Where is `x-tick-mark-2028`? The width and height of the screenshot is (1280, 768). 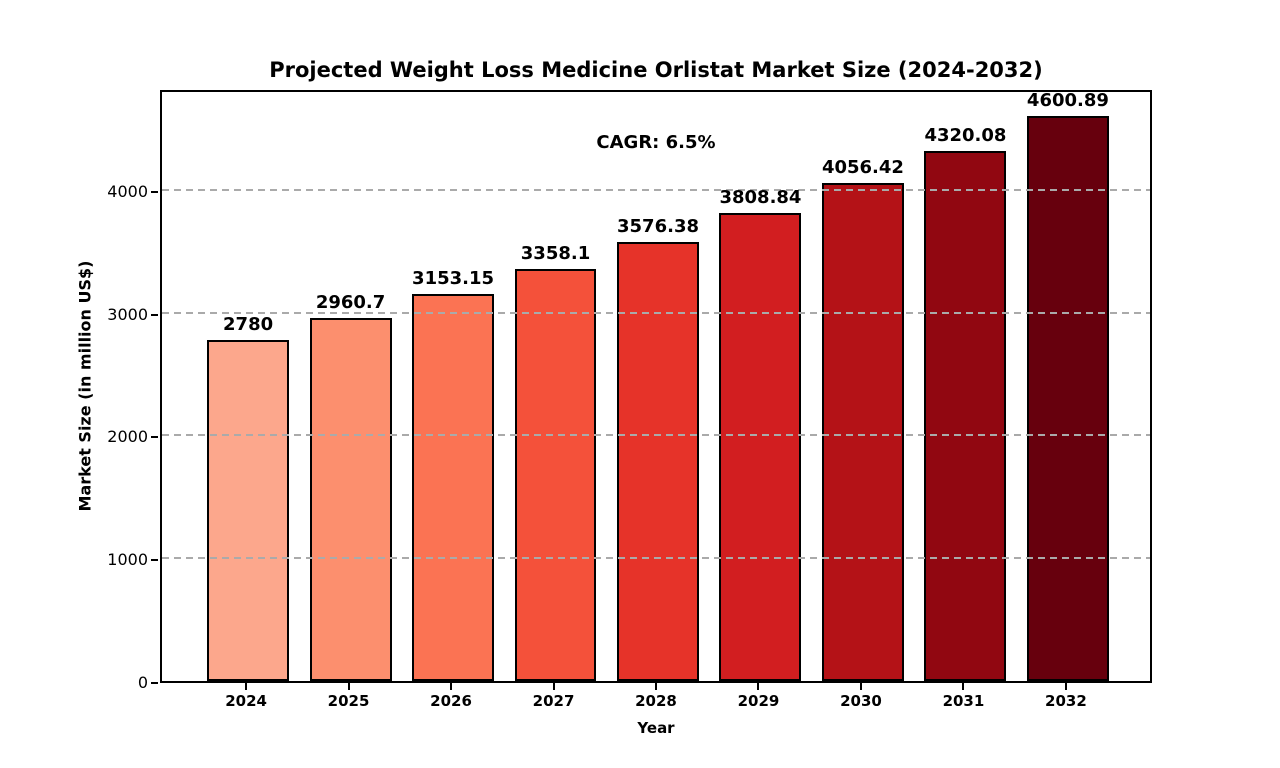 x-tick-mark-2028 is located at coordinates (656, 686).